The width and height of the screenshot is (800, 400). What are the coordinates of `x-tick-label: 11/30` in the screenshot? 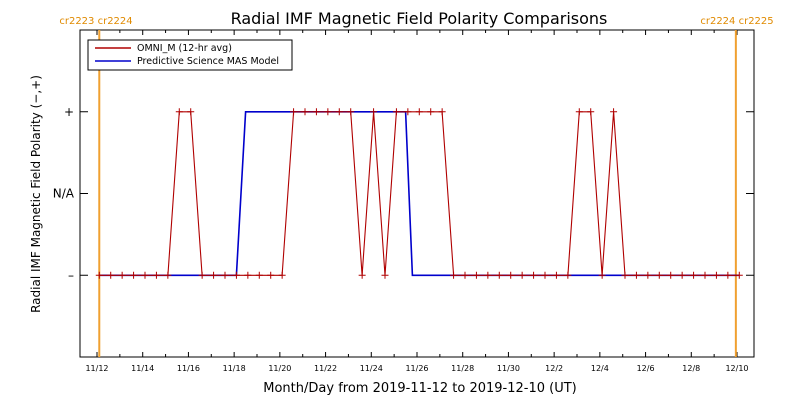 It's located at (508, 368).